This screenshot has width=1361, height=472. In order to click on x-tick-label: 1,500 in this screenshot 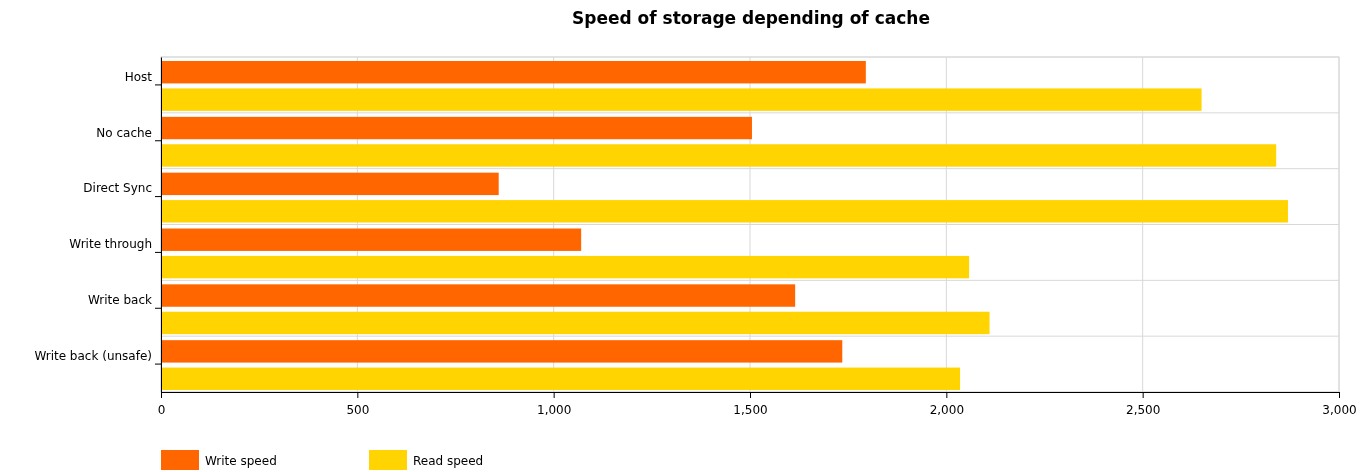, I will do `click(750, 410)`.